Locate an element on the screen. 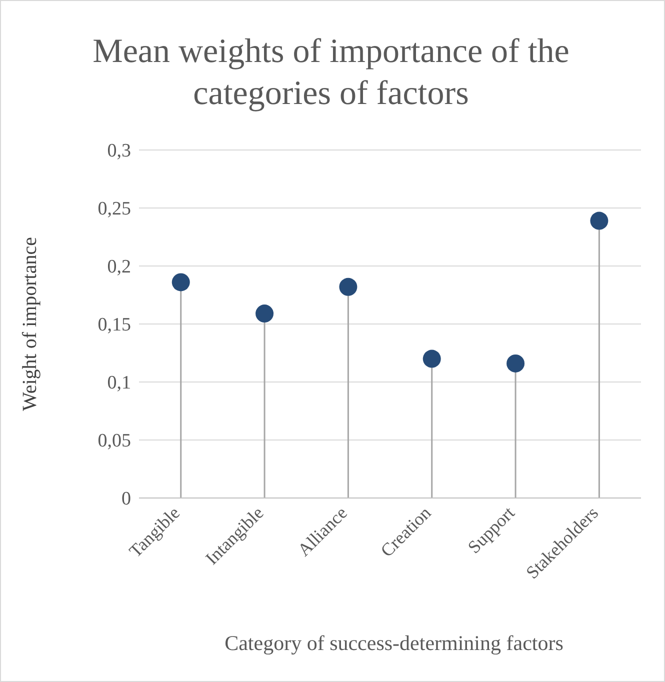 The width and height of the screenshot is (665, 682). y-tick-label: 0,05 is located at coordinates (114, 441).